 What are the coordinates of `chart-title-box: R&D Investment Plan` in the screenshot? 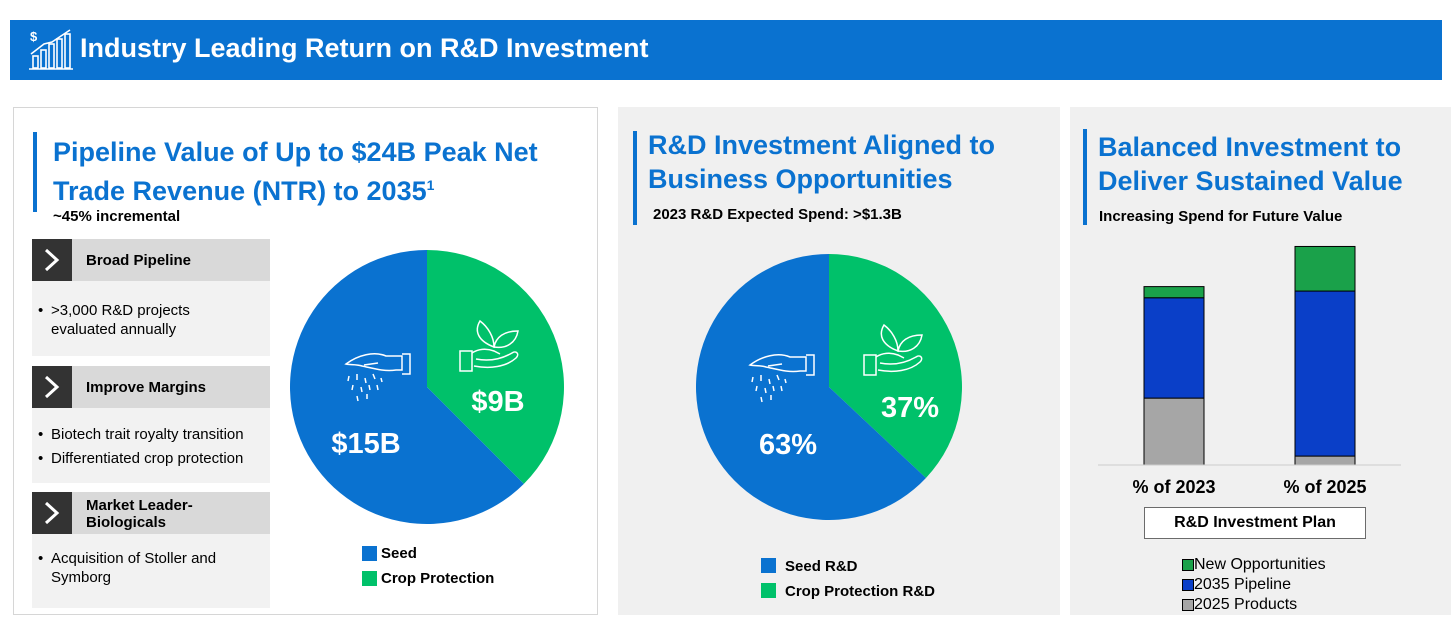 It's located at (1255, 523).